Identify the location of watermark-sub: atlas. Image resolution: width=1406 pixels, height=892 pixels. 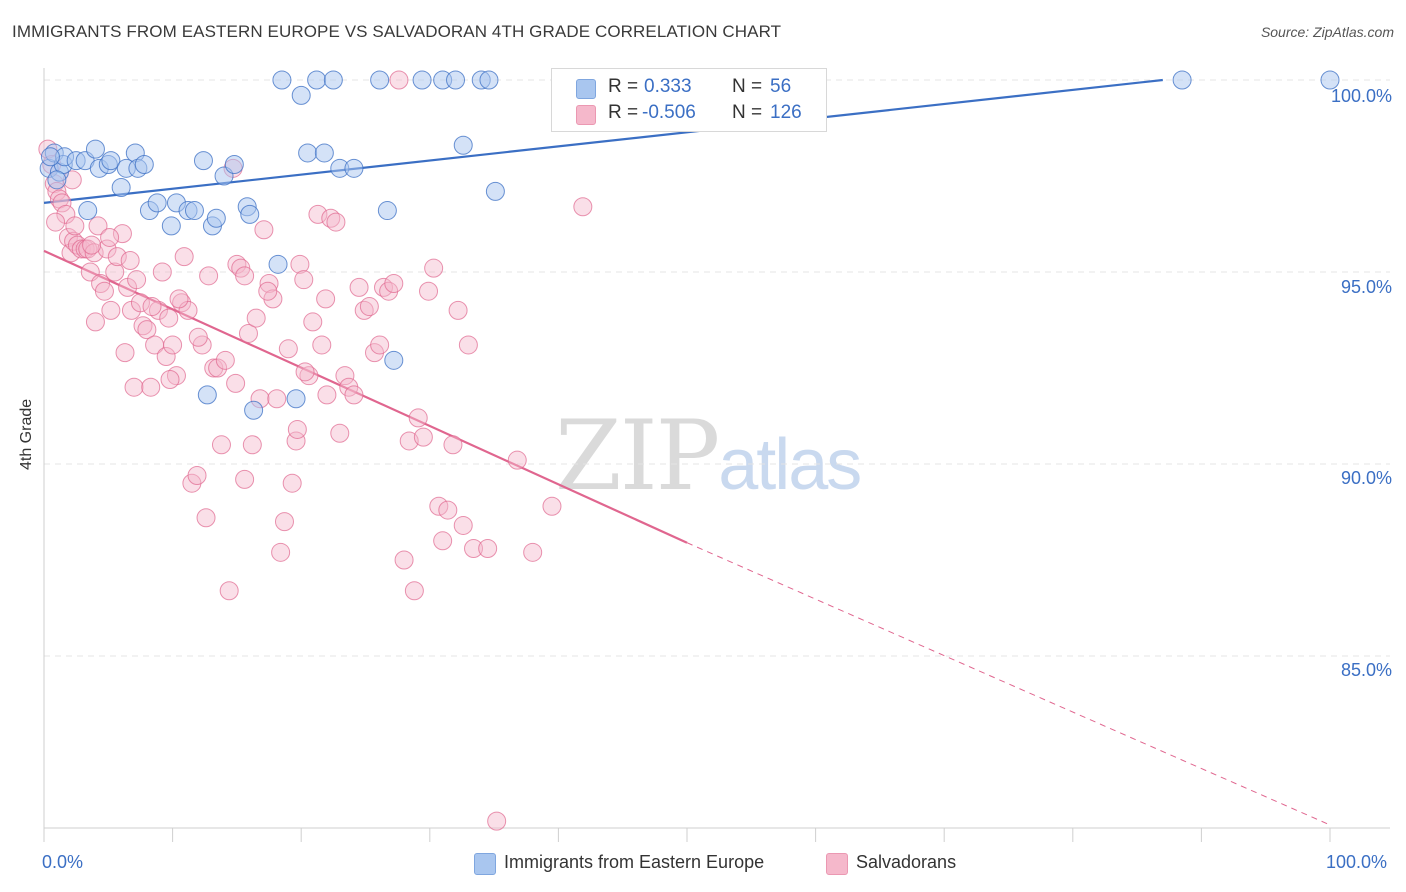
(790, 465).